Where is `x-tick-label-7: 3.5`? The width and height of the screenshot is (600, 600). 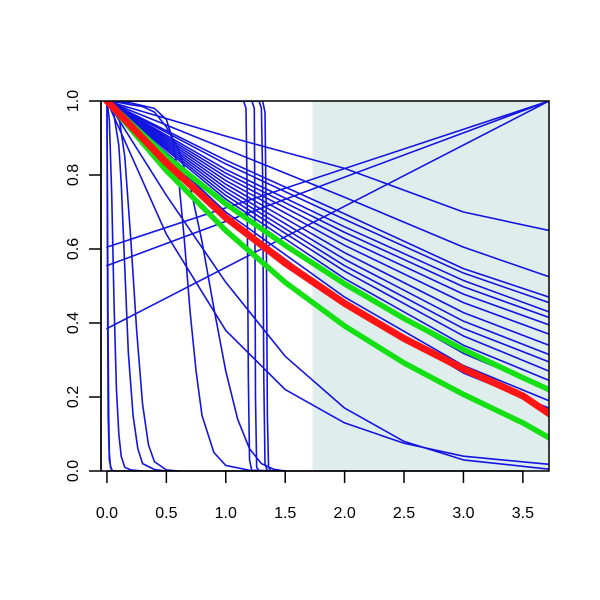 x-tick-label-7: 3.5 is located at coordinates (523, 513).